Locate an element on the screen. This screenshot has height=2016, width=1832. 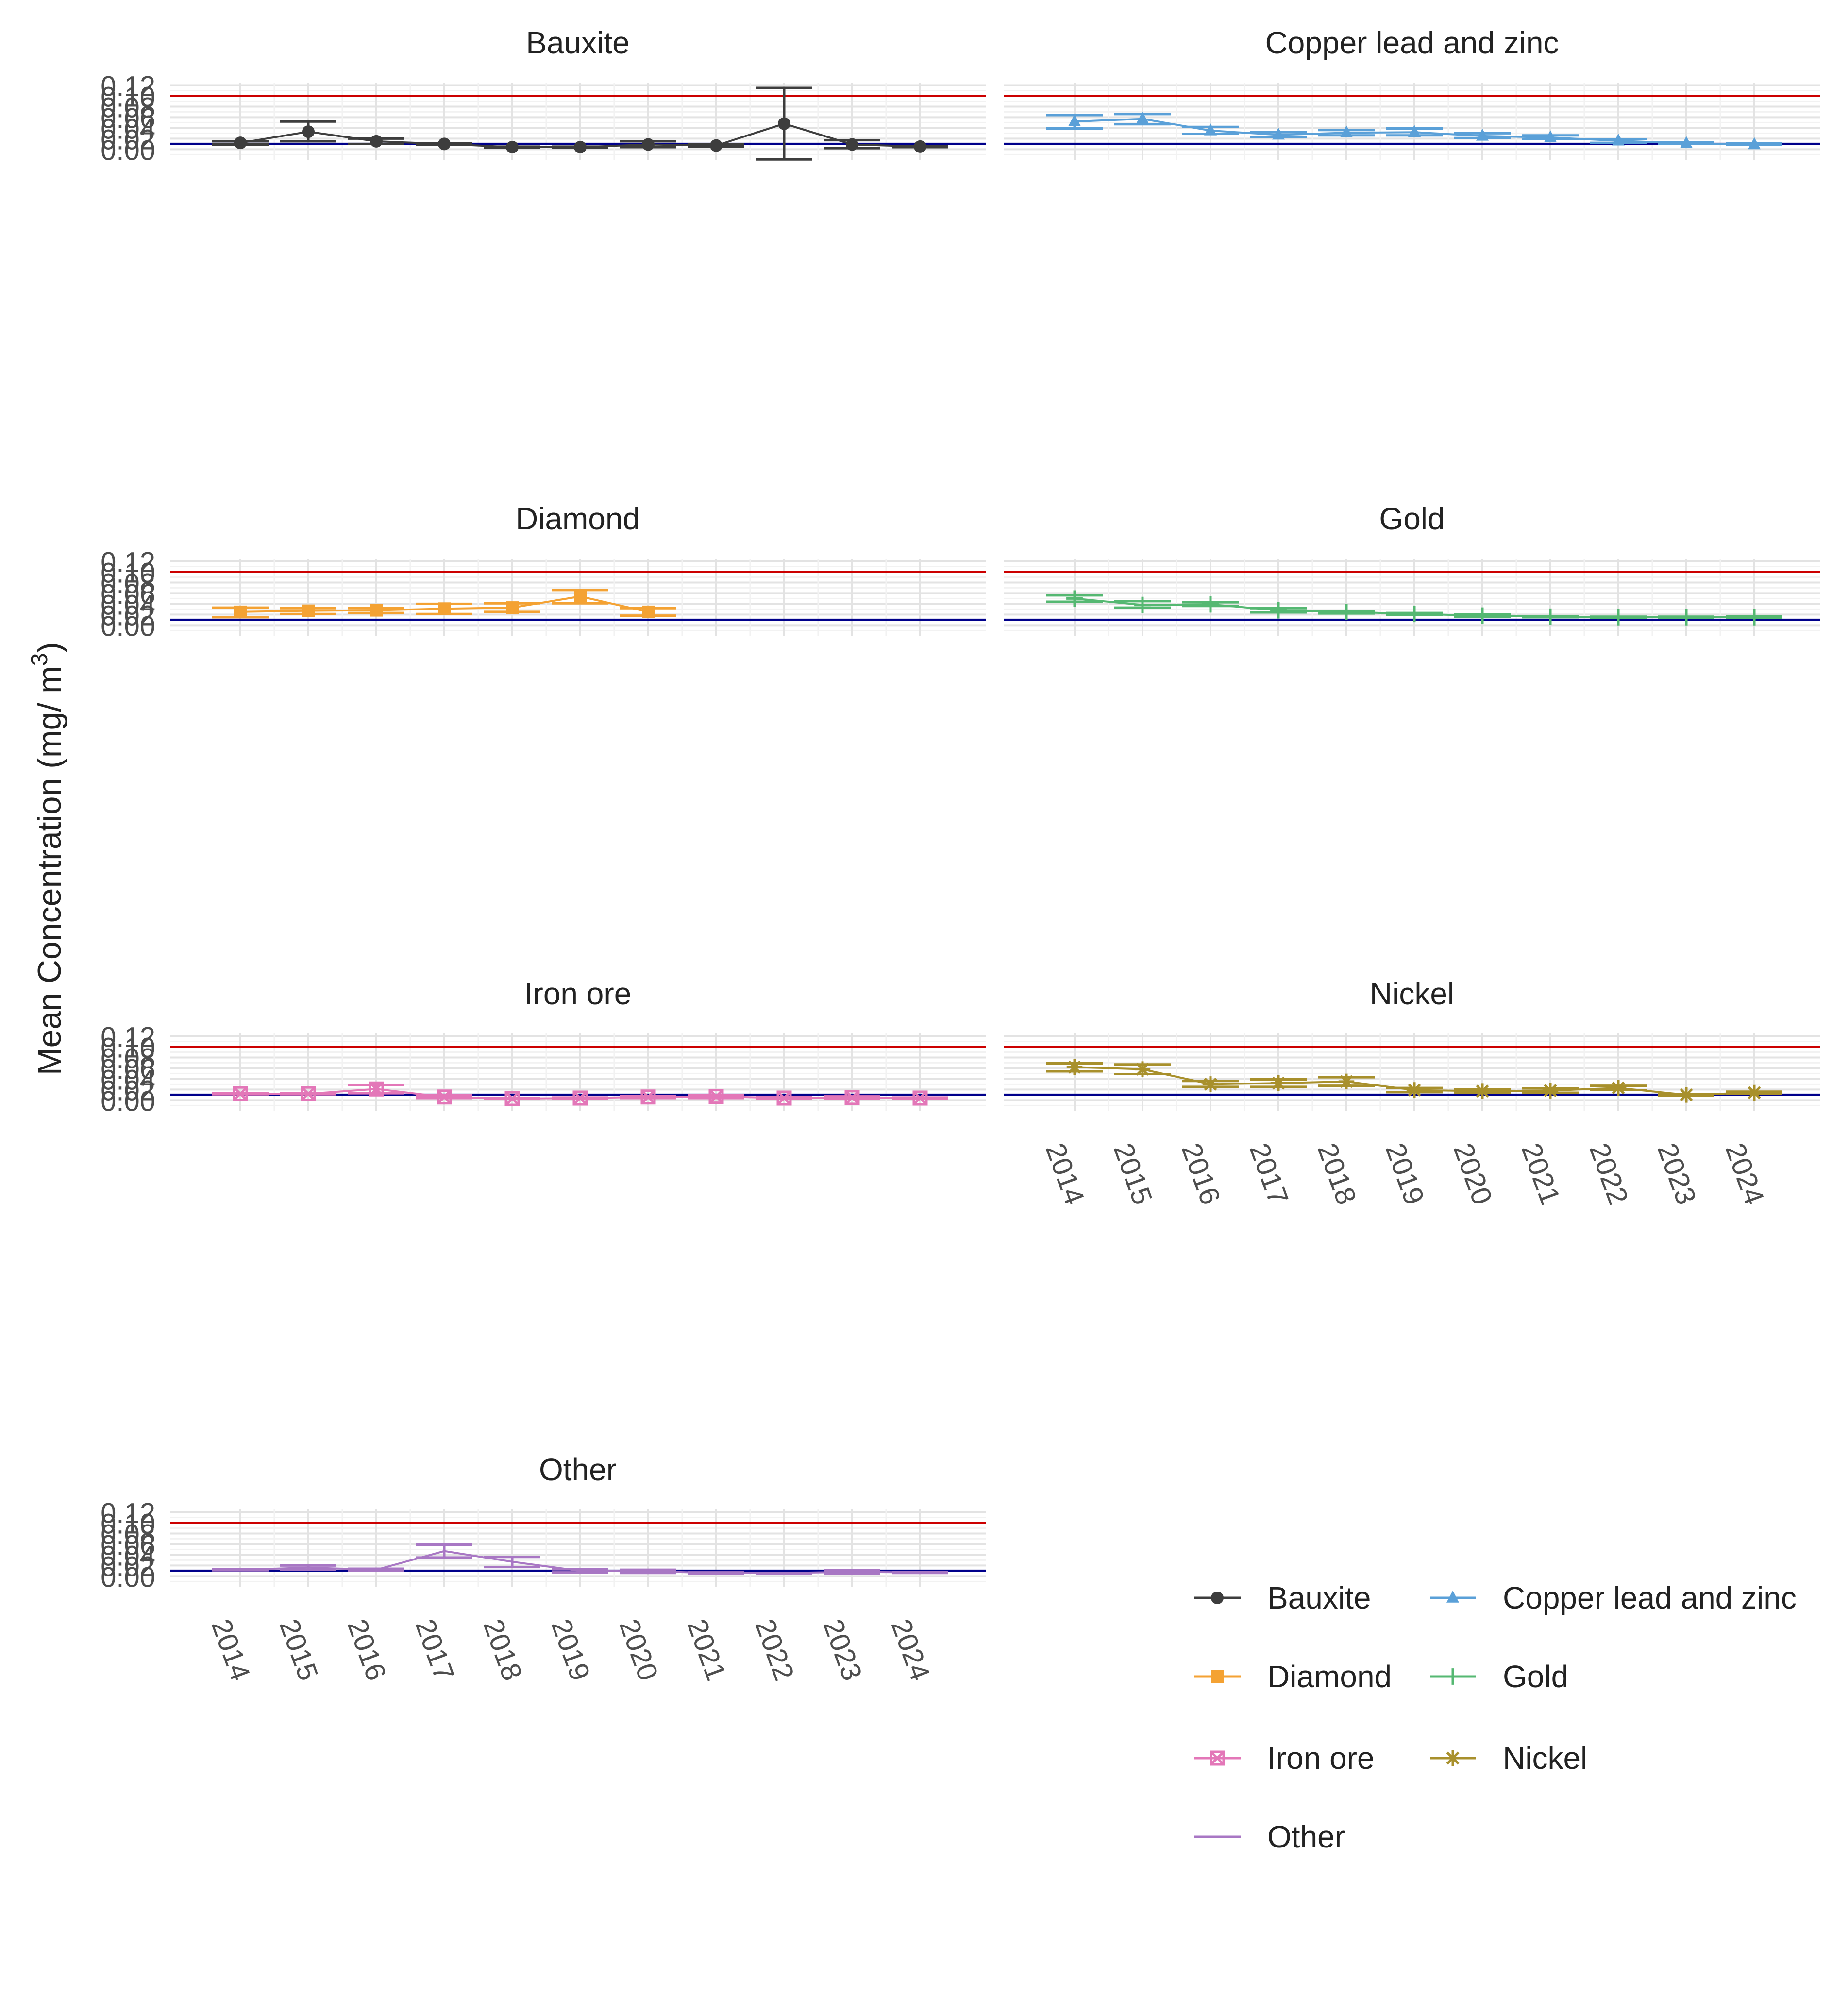
legend-item-other: Other is located at coordinates (1270, 1836).